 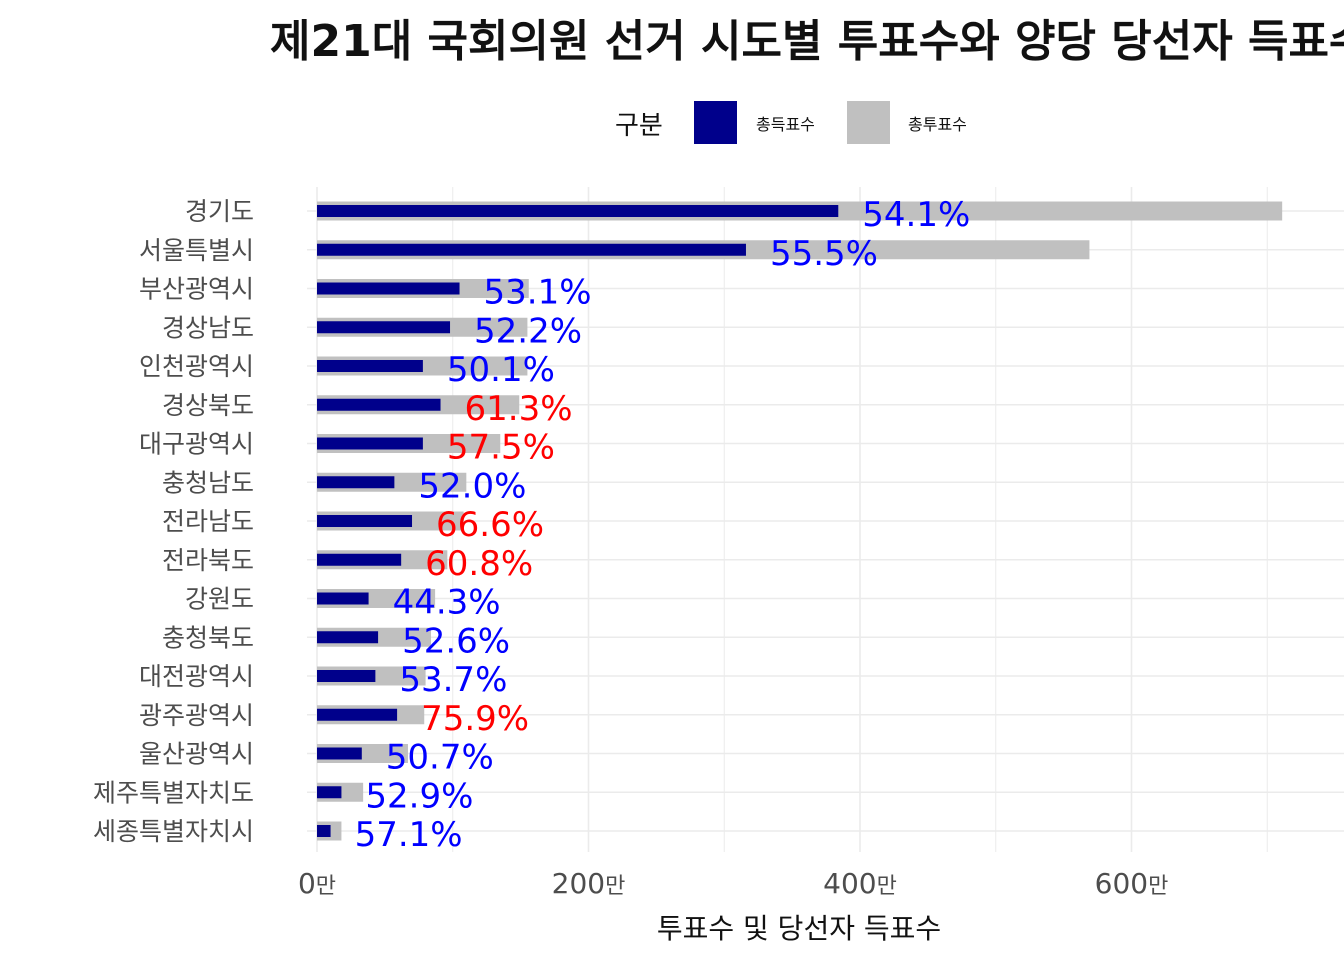 I want to click on legend-label-total-votes-won: 총득표수, so click(x=785, y=124).